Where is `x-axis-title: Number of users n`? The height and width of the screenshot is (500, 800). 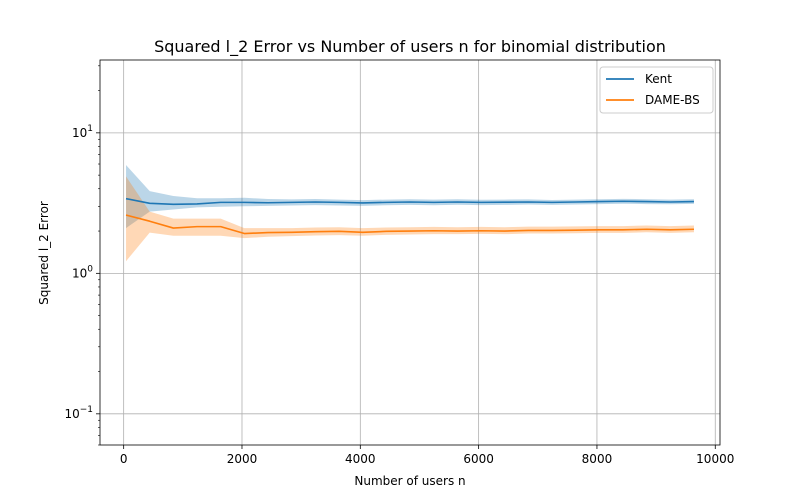
x-axis-title: Number of users n is located at coordinates (409, 481).